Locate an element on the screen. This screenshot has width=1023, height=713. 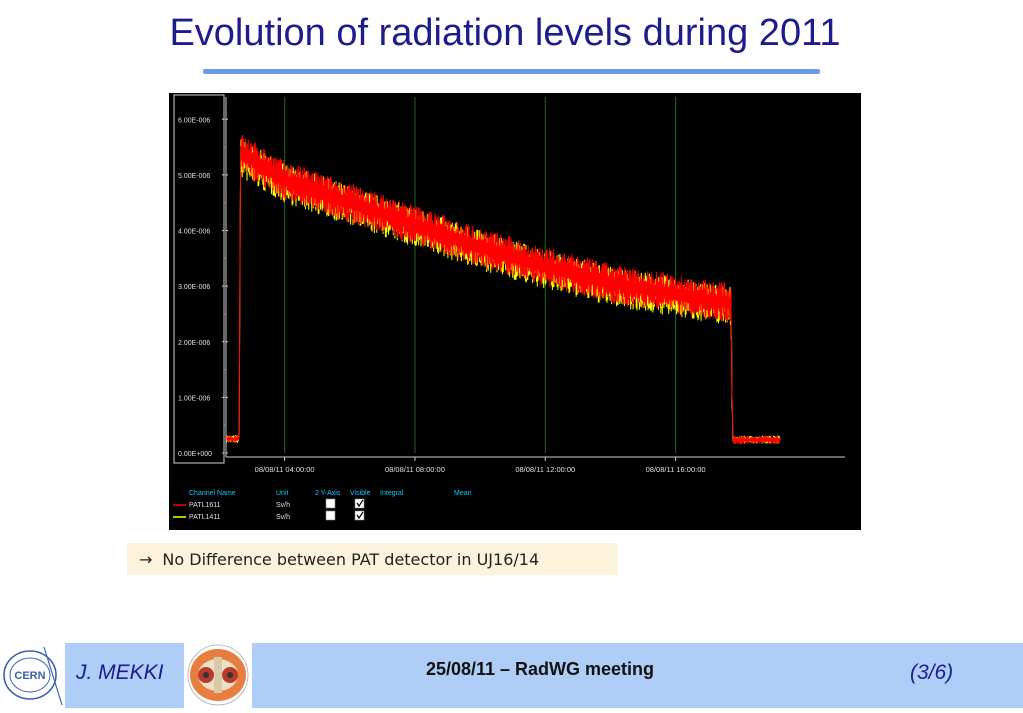
x-tick-label: 08/08/11 16:00:00 is located at coordinates (676, 469).